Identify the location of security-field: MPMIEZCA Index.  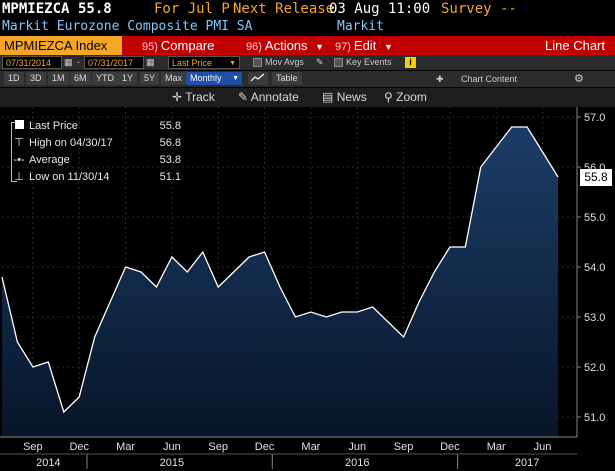
(61, 45).